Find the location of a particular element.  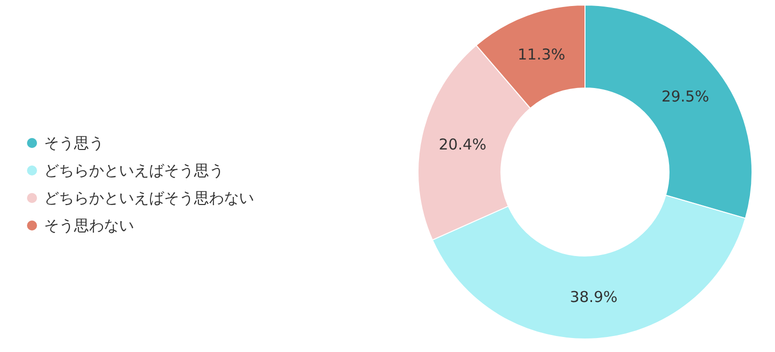

data-label: 20.4% is located at coordinates (462, 144).